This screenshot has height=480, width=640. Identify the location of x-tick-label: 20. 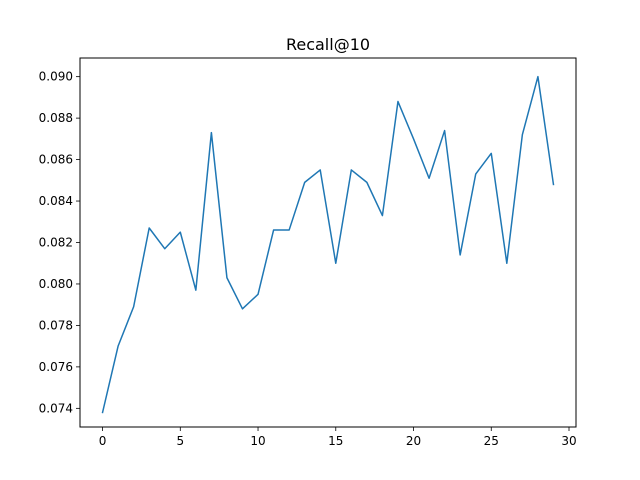
(413, 441).